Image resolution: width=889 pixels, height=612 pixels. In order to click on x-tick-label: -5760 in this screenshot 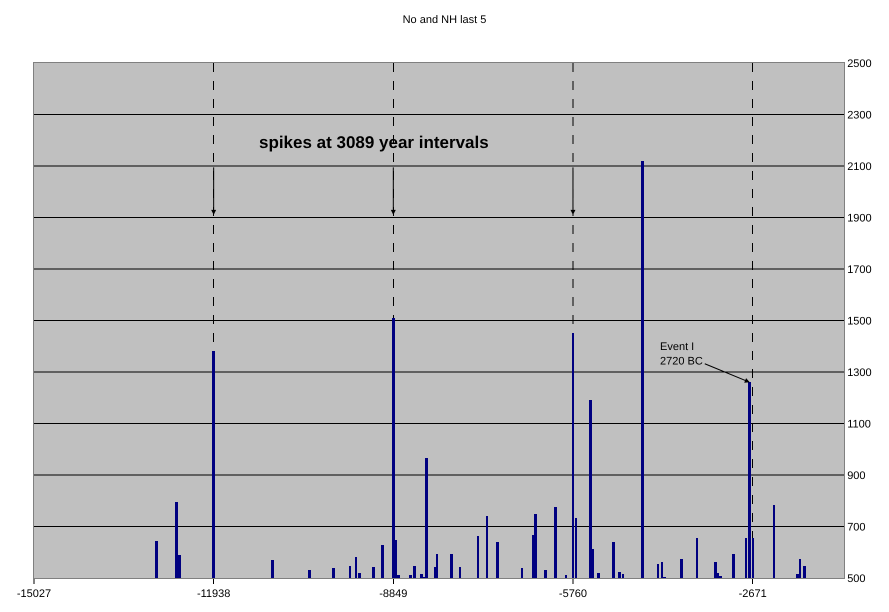, I will do `click(573, 594)`.